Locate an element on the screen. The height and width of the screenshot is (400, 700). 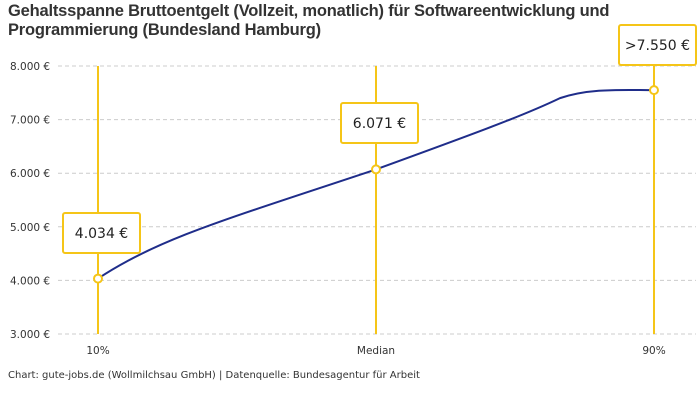
data-label: >7.550 € is located at coordinates (657, 46).